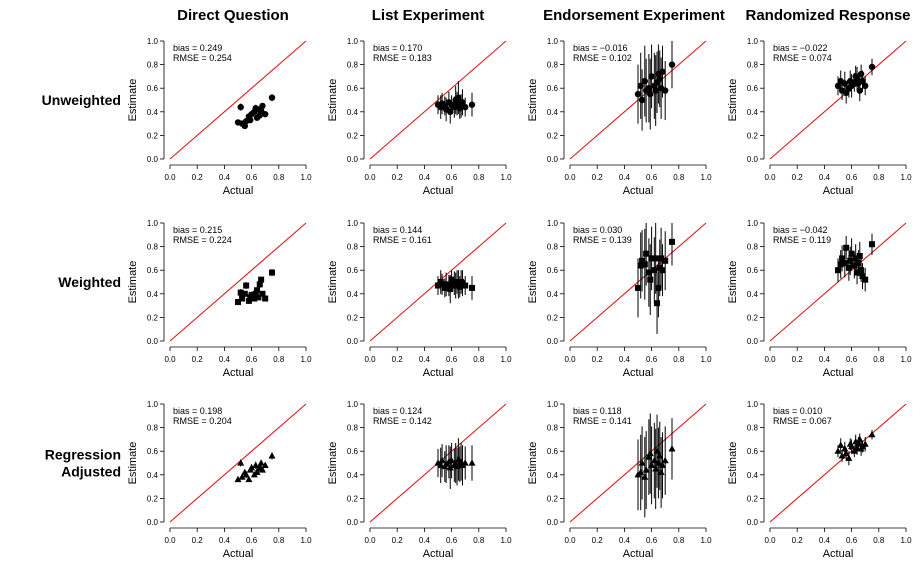  Describe the element at coordinates (602, 240) in the screenshot. I see `rmse-label: RMSE = 0.139` at that location.